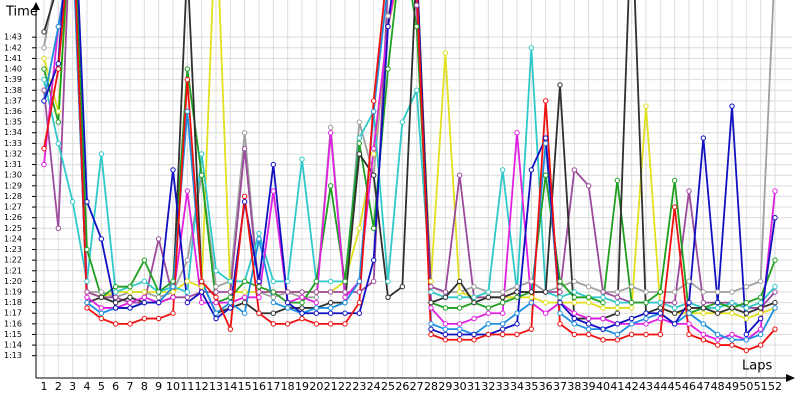 This screenshot has height=400, width=800. What do you see at coordinates (431, 386) in the screenshot?
I see `x-tick-label: 28` at bounding box center [431, 386].